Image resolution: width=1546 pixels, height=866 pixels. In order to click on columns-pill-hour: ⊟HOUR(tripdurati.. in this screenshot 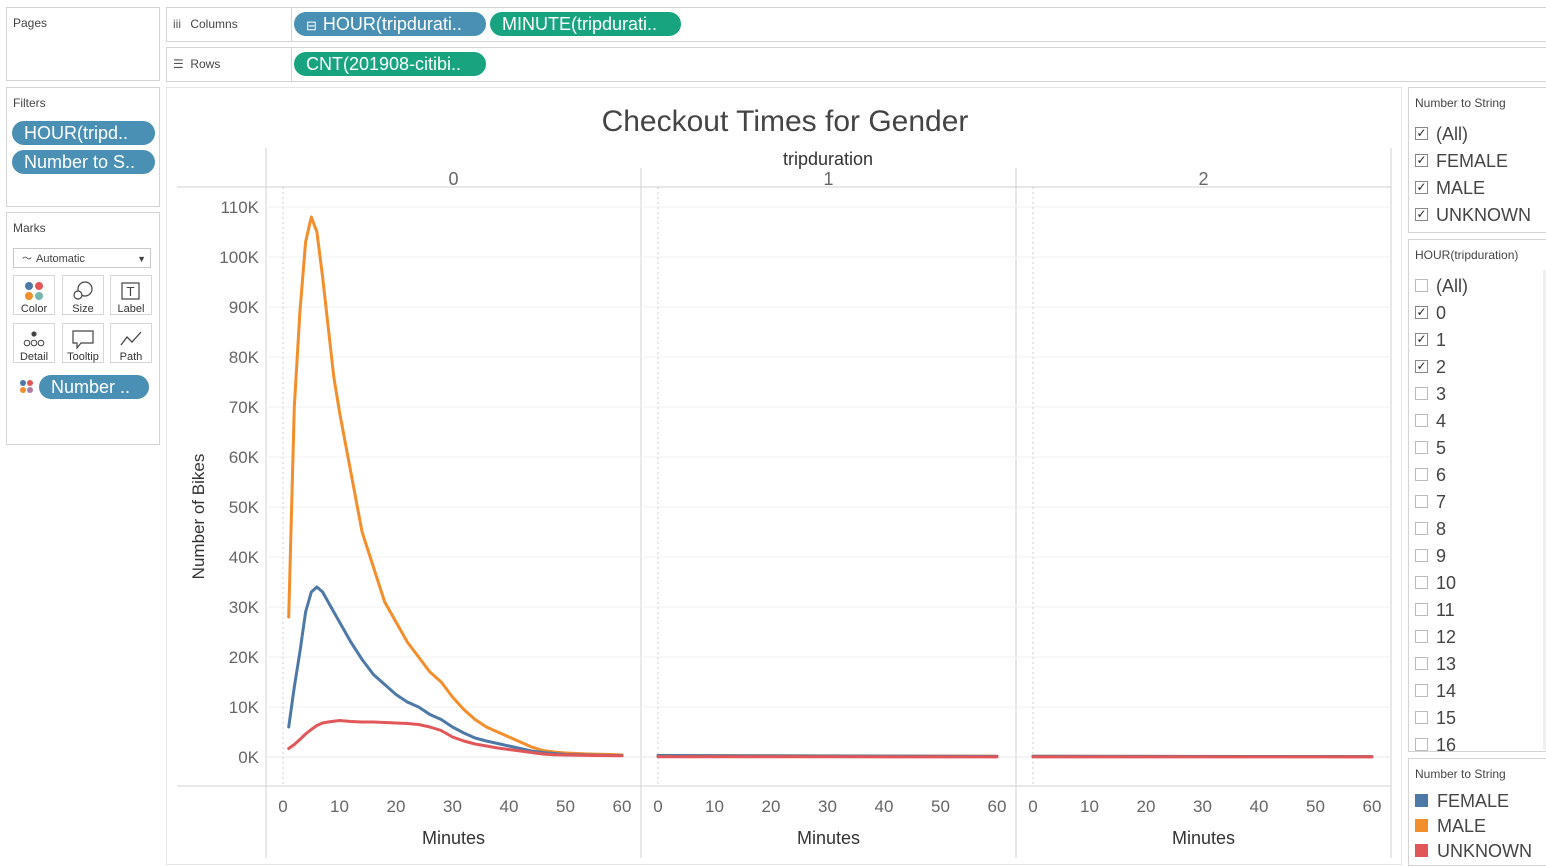, I will do `click(390, 24)`.